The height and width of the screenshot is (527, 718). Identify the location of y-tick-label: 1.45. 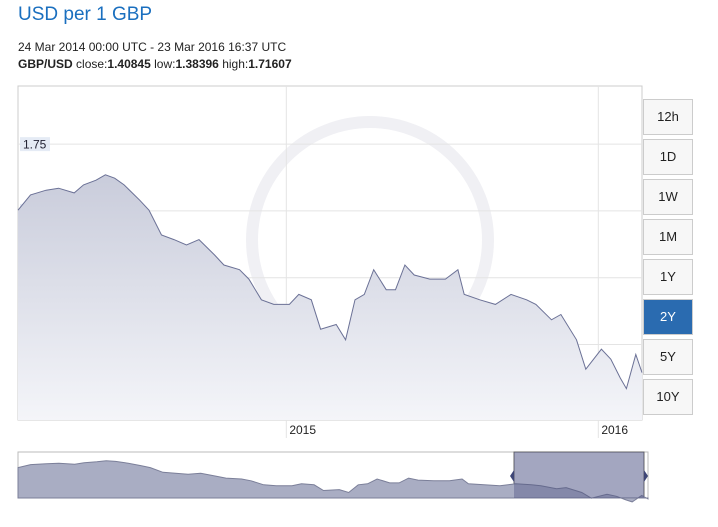
(35, 345).